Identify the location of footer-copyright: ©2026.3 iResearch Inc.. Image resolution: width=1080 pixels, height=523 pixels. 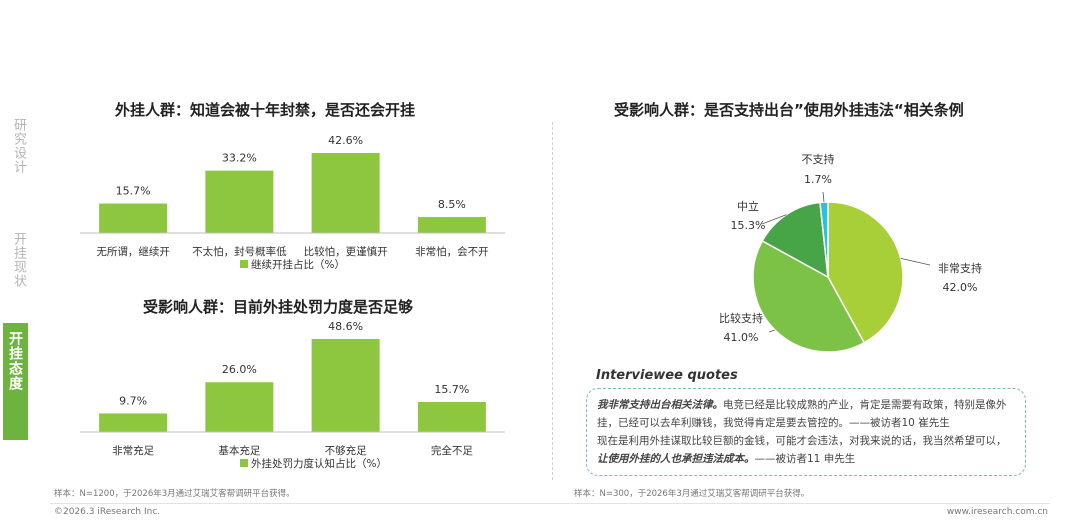
(107, 512).